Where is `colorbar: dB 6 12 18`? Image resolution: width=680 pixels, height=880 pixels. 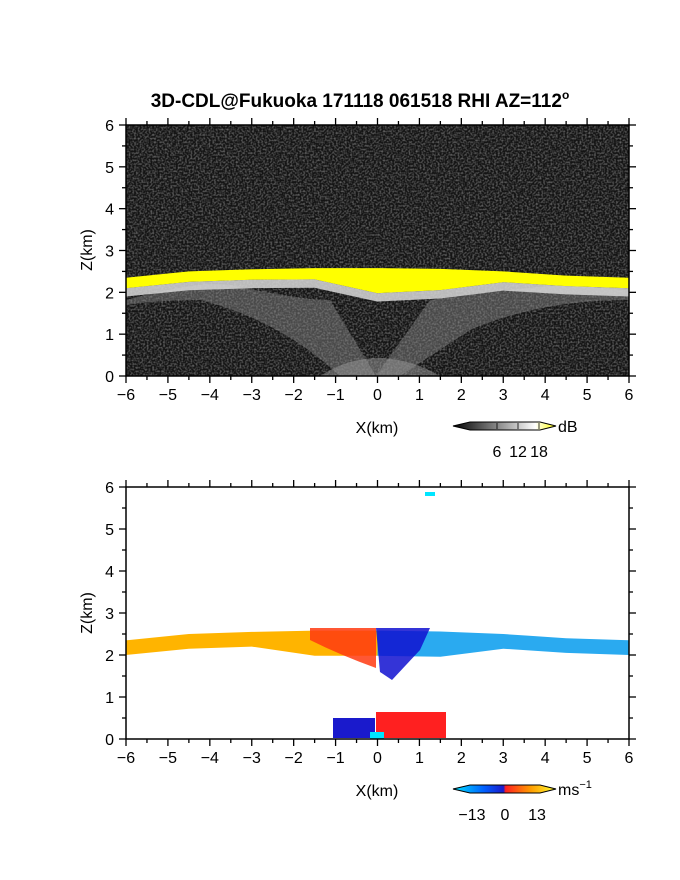 colorbar: dB 6 12 18 is located at coordinates (515, 440).